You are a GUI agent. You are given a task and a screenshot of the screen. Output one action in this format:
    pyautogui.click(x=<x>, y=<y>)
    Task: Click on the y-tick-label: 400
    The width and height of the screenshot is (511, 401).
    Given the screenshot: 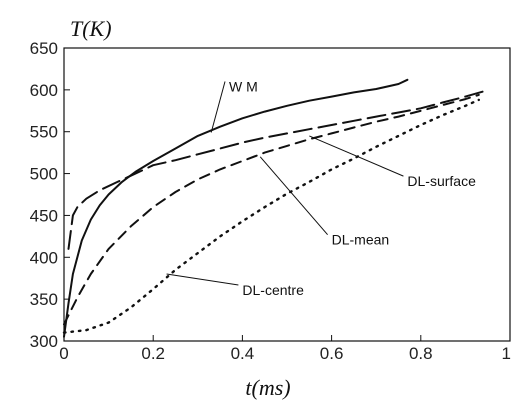 What is the action you would take?
    pyautogui.click(x=44, y=257)
    